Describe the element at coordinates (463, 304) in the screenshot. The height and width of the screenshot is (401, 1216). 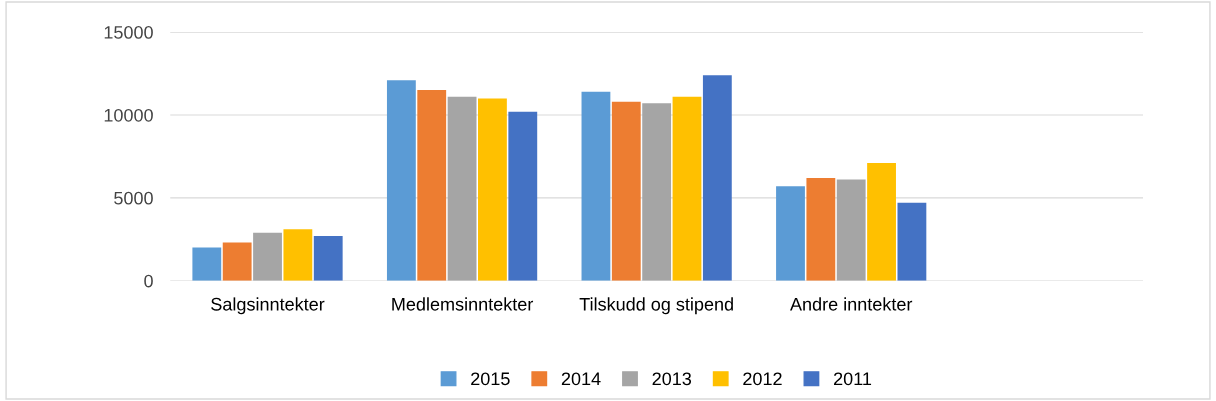
I see `x-tick-label: Medlemsinntekter` at that location.